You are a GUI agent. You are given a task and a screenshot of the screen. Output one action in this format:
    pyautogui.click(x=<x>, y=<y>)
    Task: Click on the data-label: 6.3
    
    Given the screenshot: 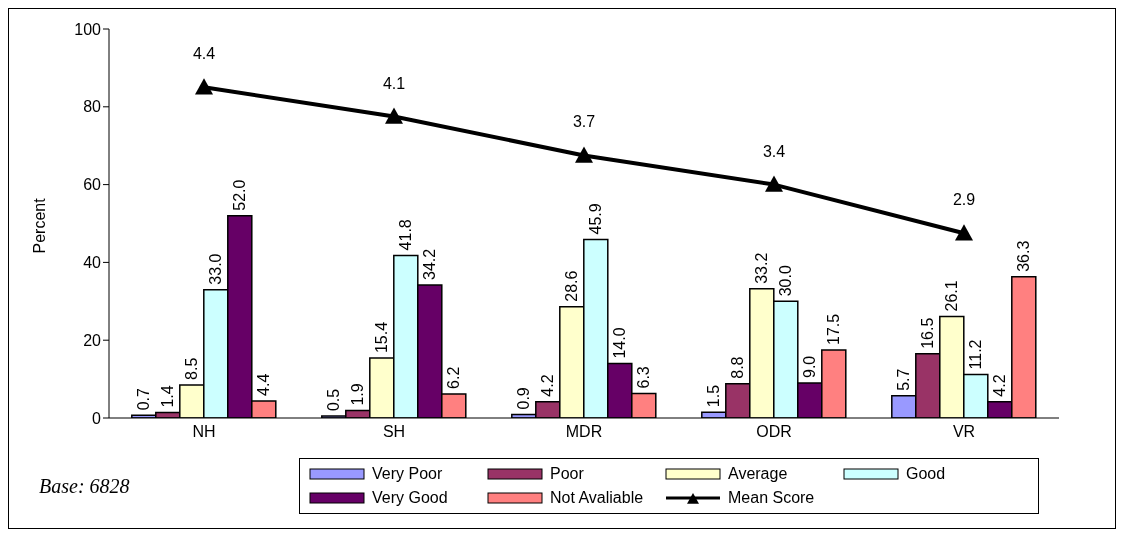 What is the action you would take?
    pyautogui.click(x=644, y=377)
    